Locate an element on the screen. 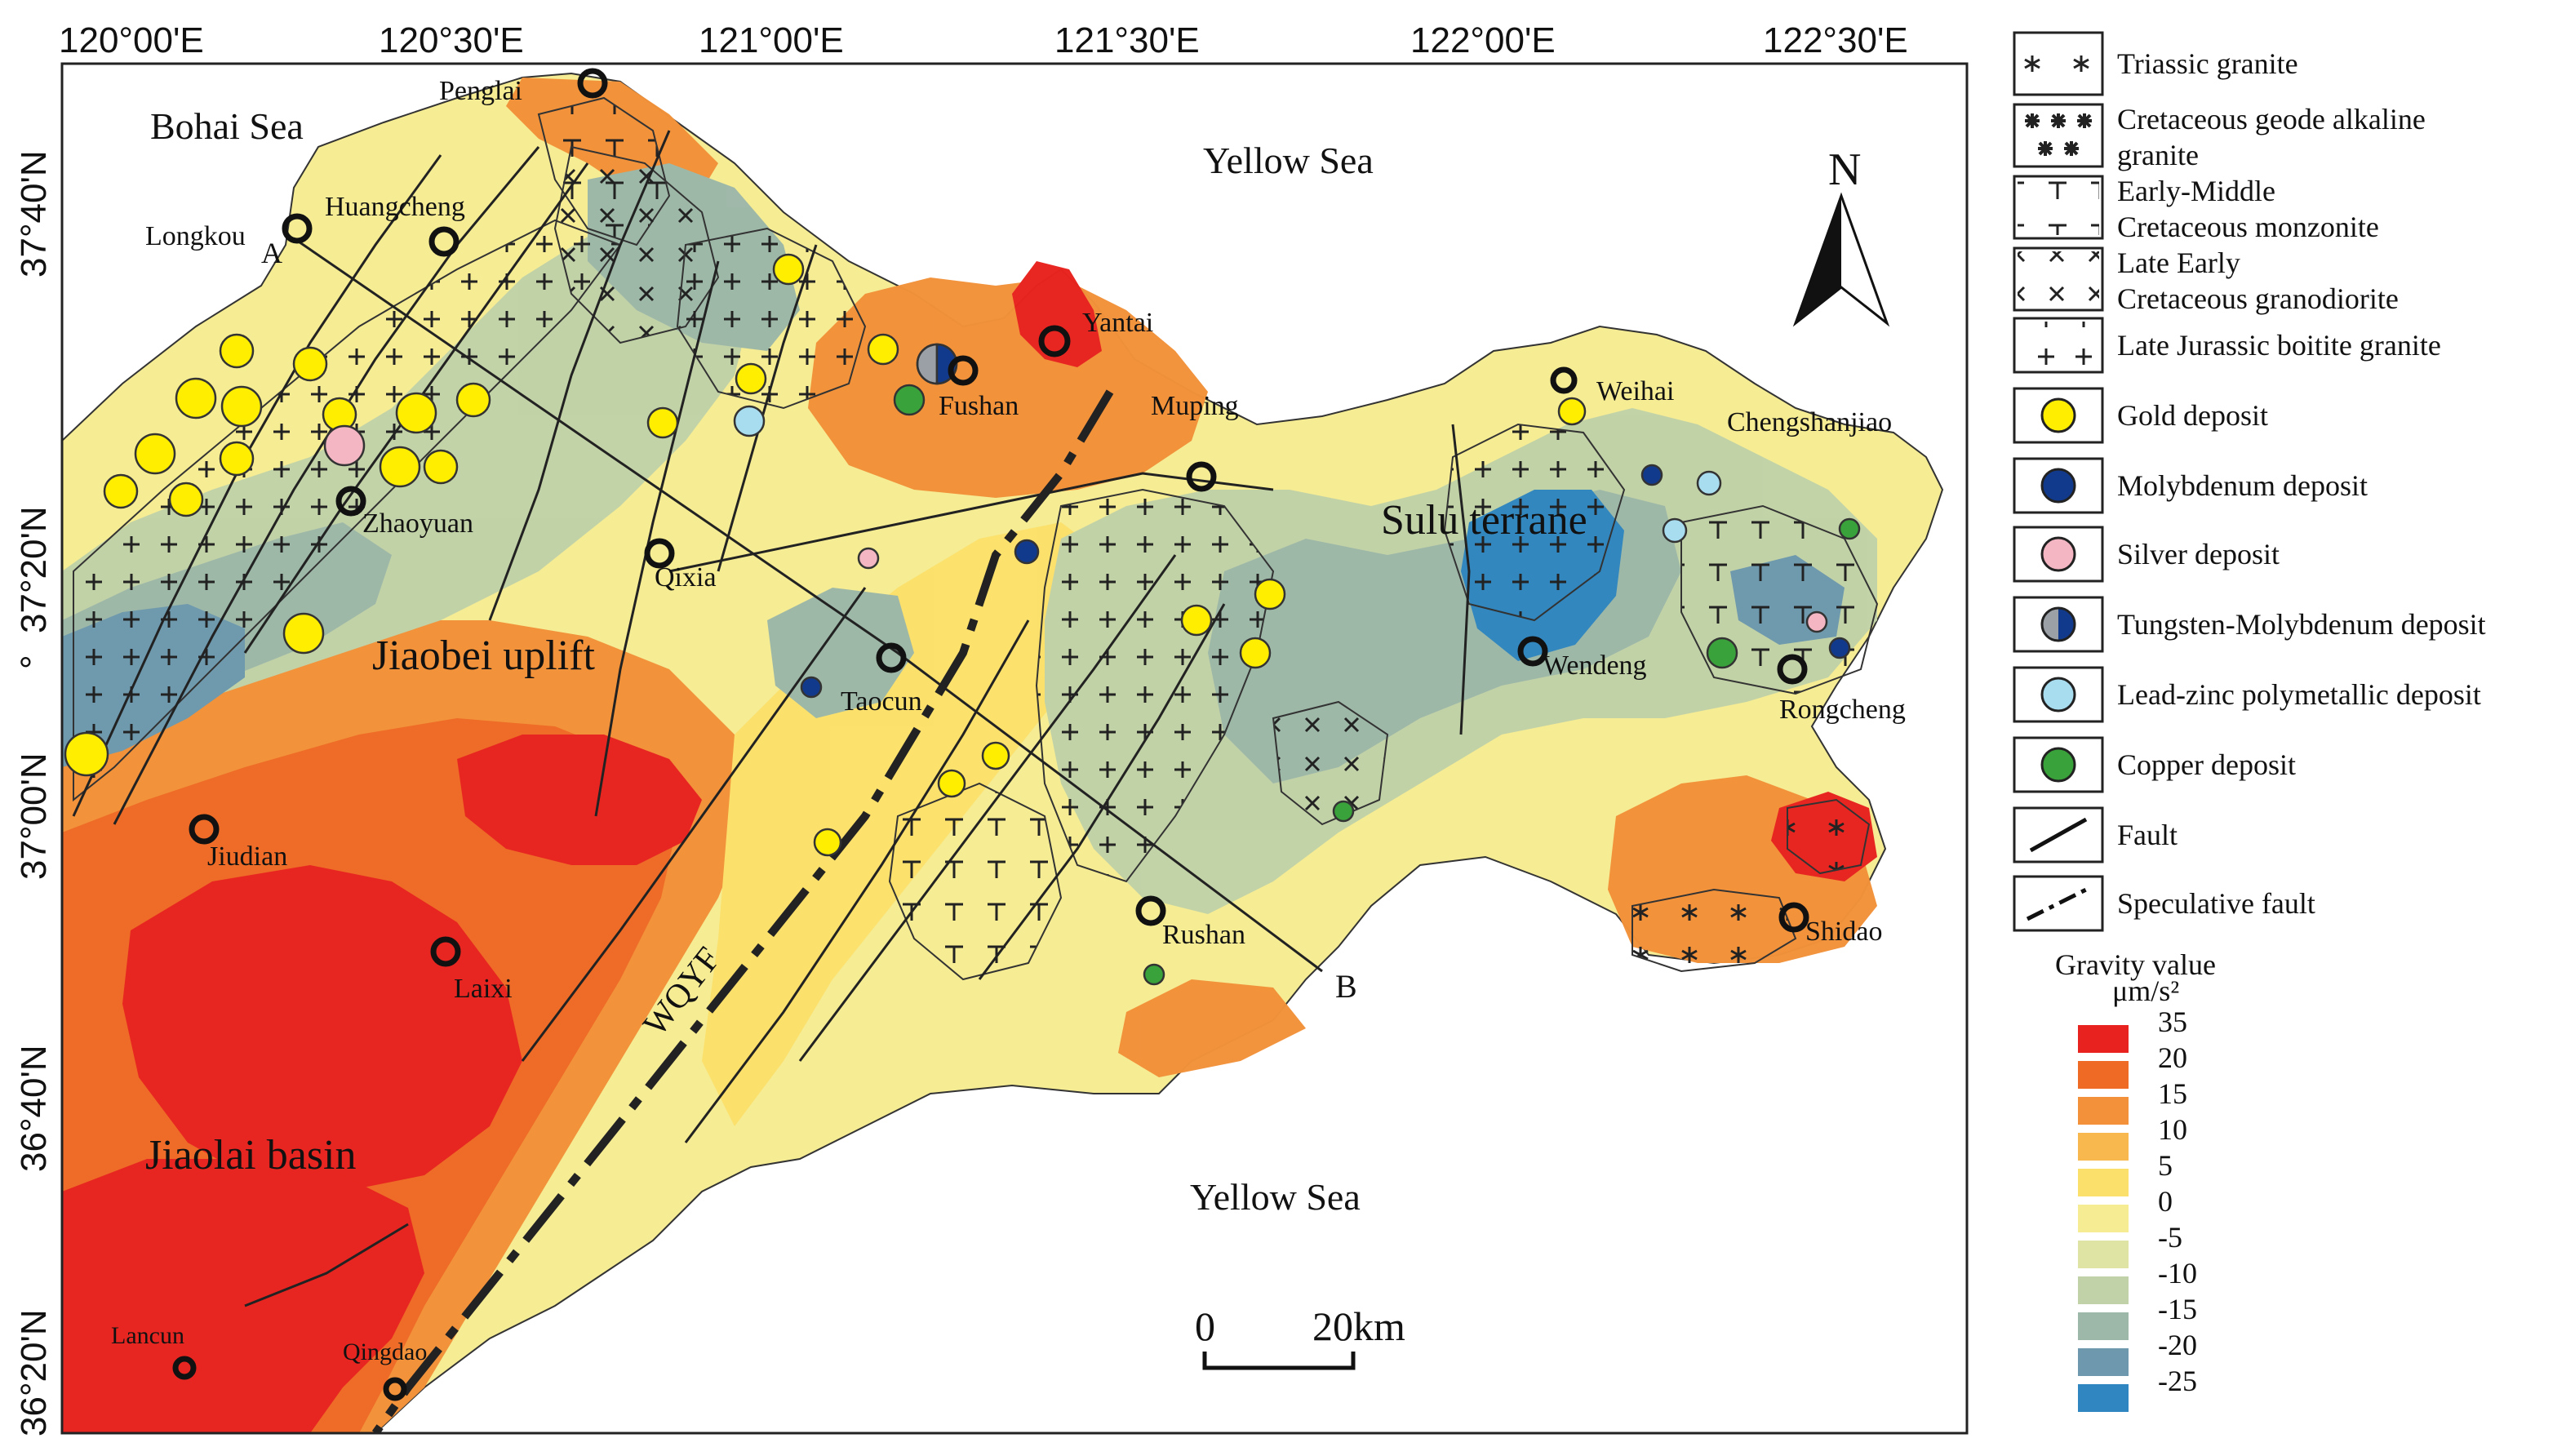  longitude-label: 122°00'E is located at coordinates (1483, 40).